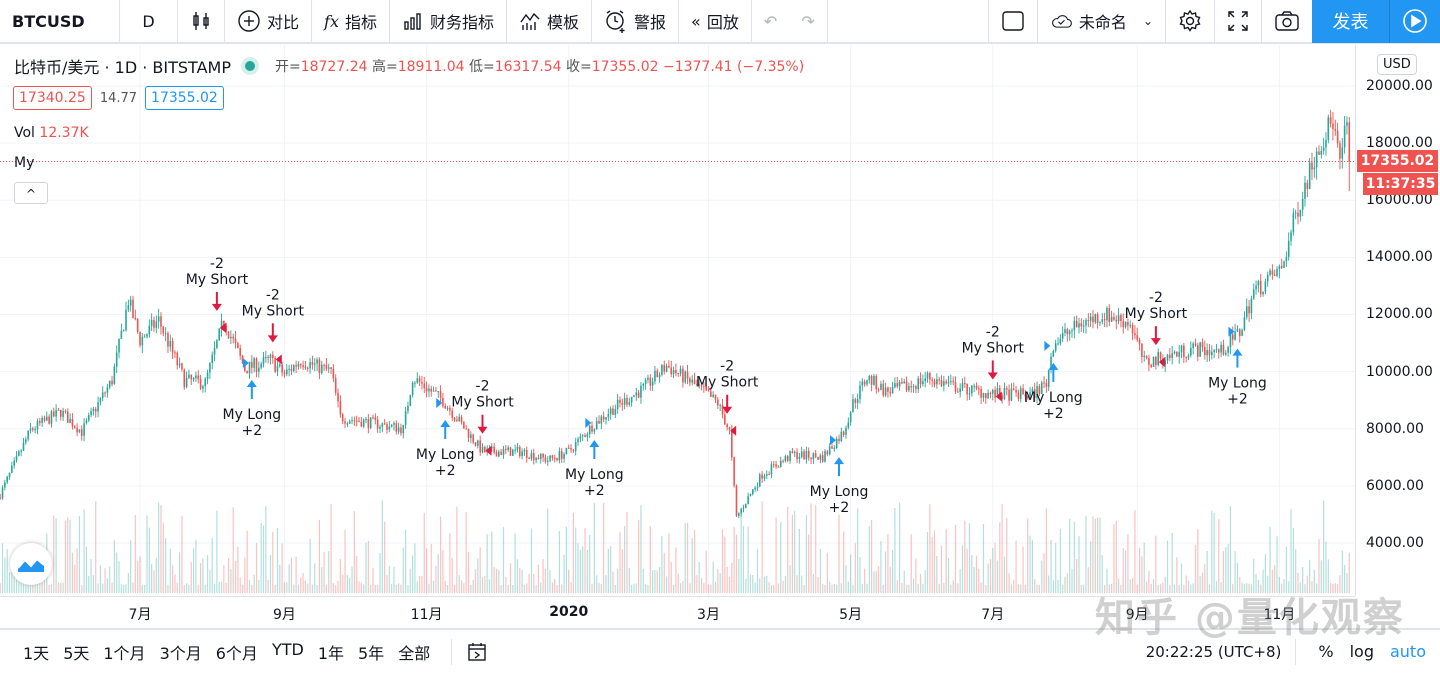 The height and width of the screenshot is (673, 1440). I want to click on currency-button: USD, so click(1397, 64).